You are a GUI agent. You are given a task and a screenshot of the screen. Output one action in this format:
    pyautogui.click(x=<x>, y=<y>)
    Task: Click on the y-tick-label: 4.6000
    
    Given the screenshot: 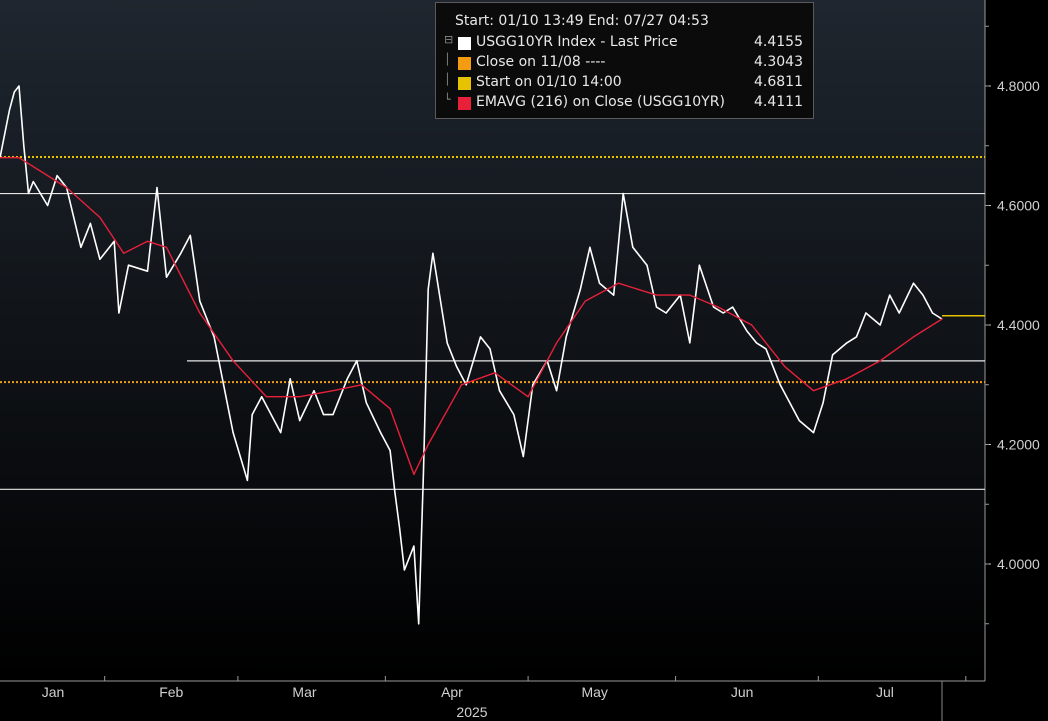 What is the action you would take?
    pyautogui.click(x=1018, y=206)
    